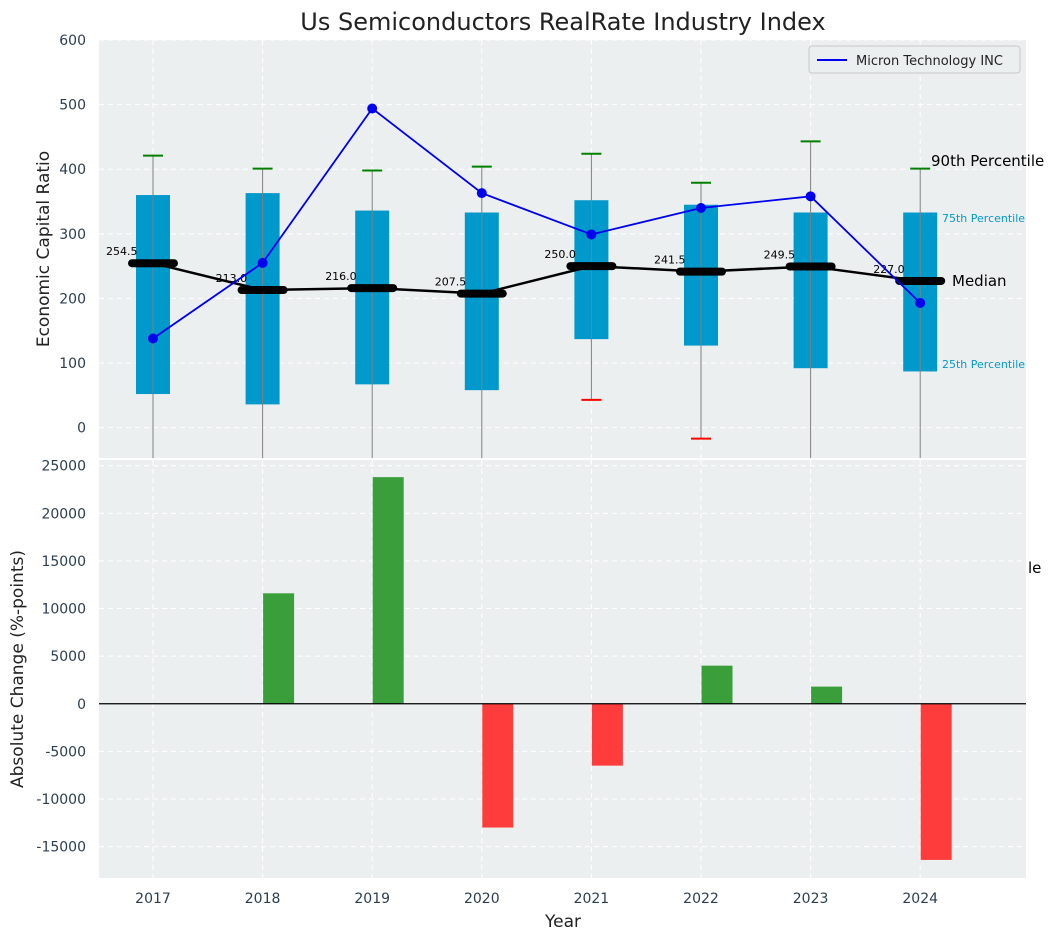 The width and height of the screenshot is (1051, 940). I want to click on bottom-y-tick-label: 5000, so click(68, 657).